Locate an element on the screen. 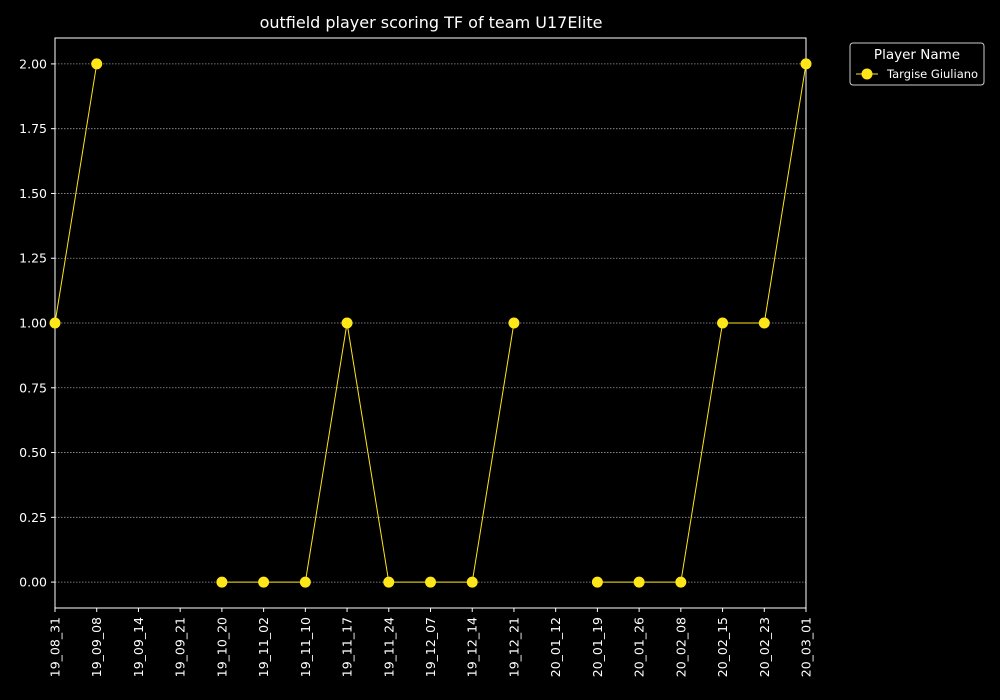  y-tick-label: 0.25 is located at coordinates (33, 517).